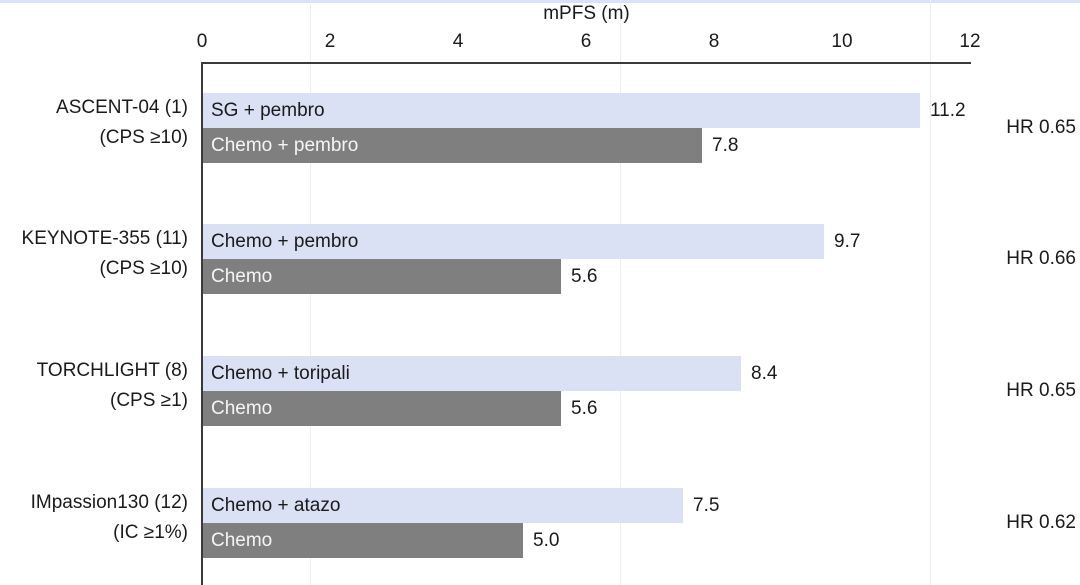 The width and height of the screenshot is (1080, 585). I want to click on x-axis-tick: 2, so click(330, 41).